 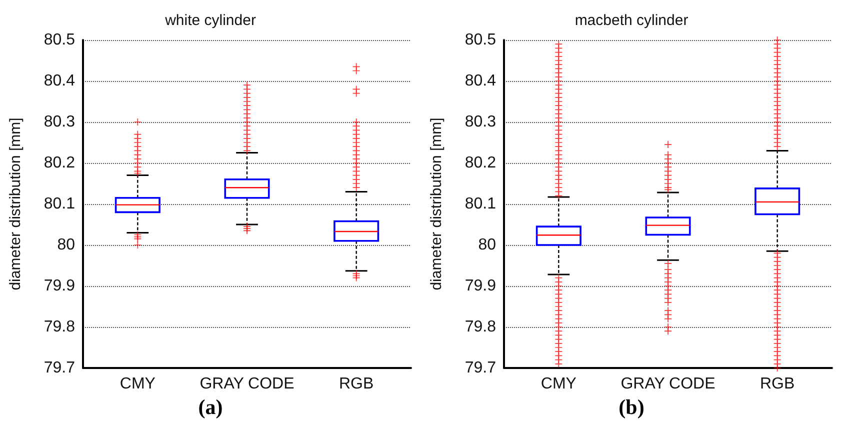 I want to click on chart-title: white cylinder, so click(x=210, y=20).